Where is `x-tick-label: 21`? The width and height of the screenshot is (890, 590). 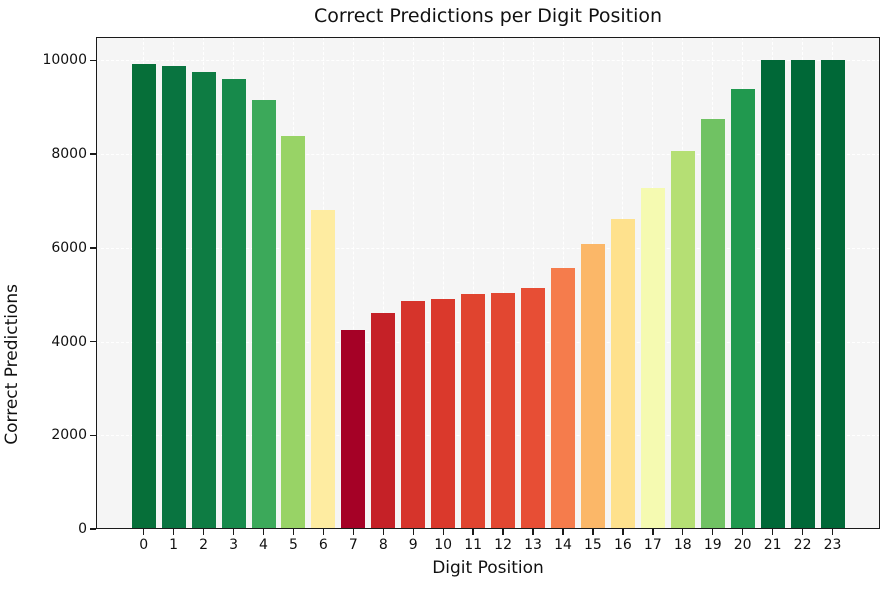
x-tick-label: 21 is located at coordinates (772, 545).